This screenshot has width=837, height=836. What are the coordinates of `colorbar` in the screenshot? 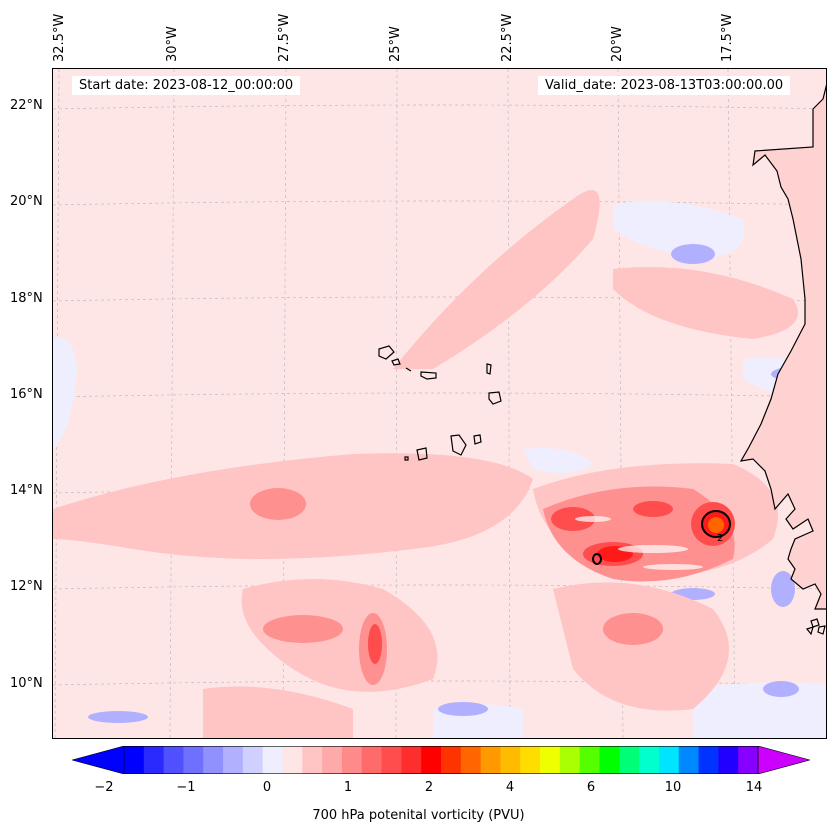 It's located at (441, 760).